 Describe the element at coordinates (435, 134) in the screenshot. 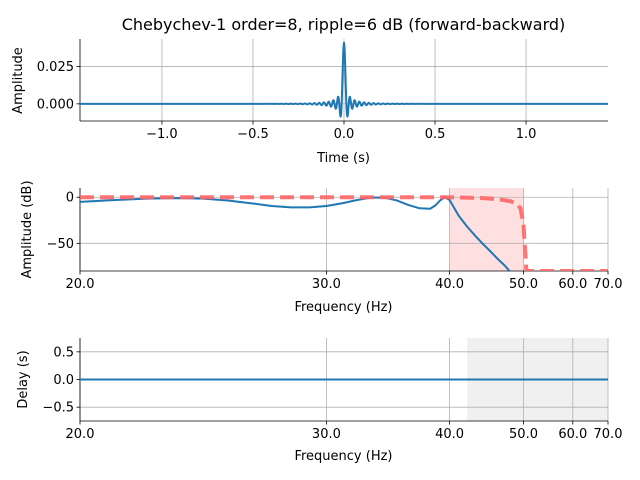

I see `x-tick-label: 0.5` at that location.